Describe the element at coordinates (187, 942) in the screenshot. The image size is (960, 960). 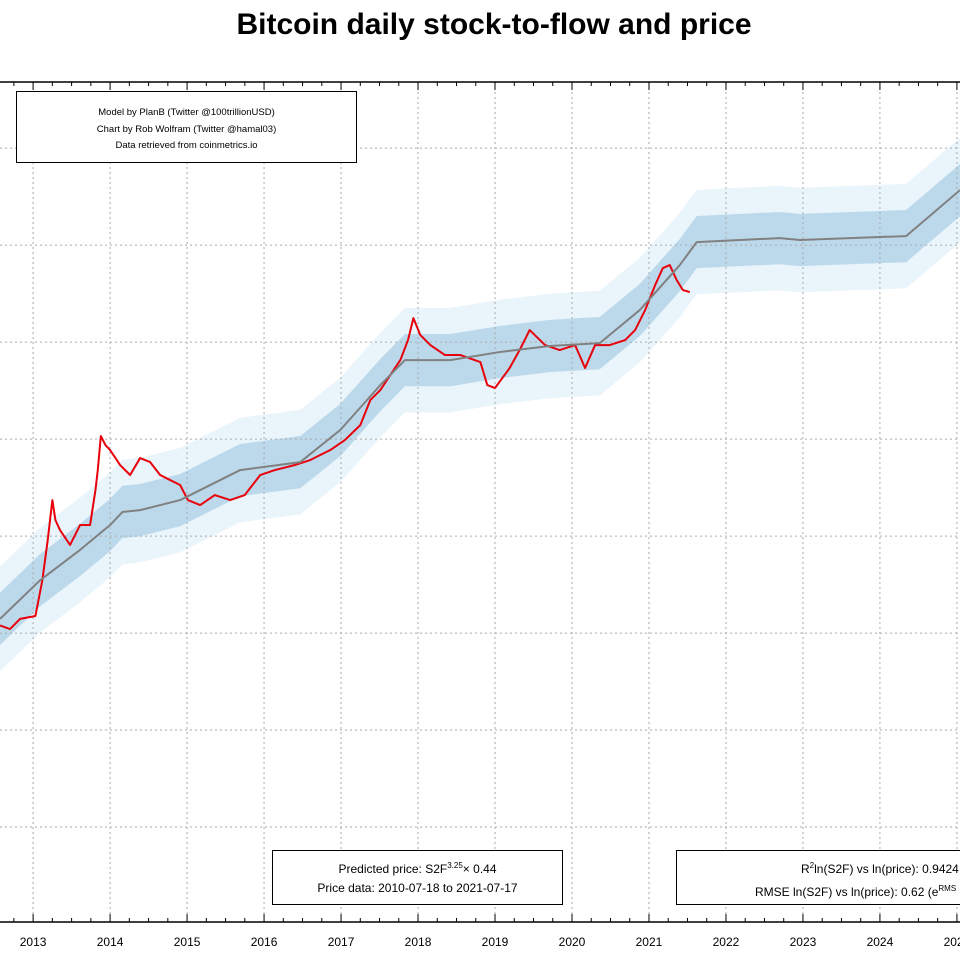
I see `x-tick-label: 2015` at that location.